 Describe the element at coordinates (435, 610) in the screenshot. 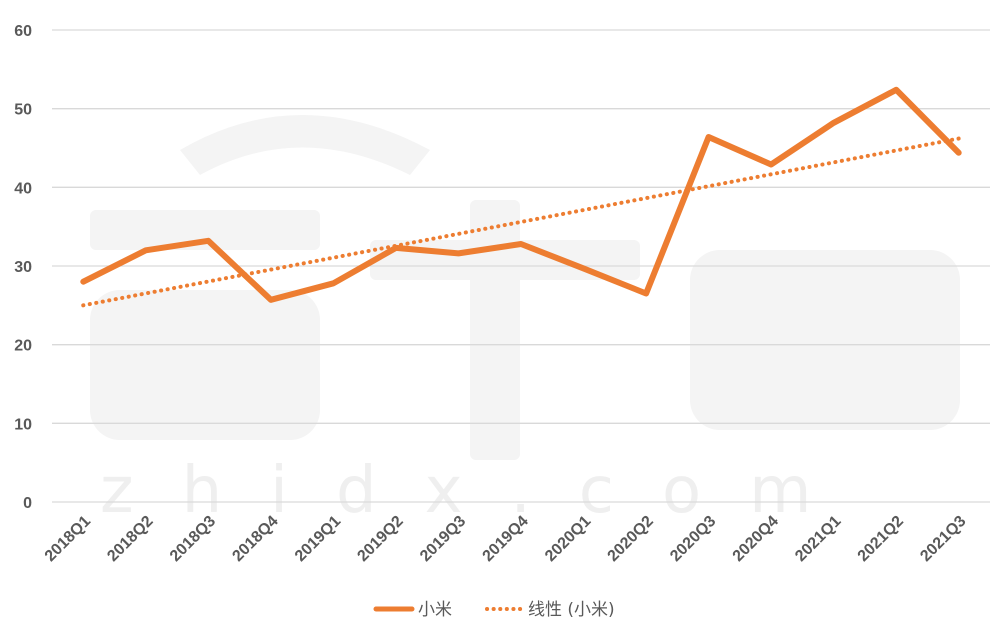

I see `legend-label-xiaomi: 小米` at that location.